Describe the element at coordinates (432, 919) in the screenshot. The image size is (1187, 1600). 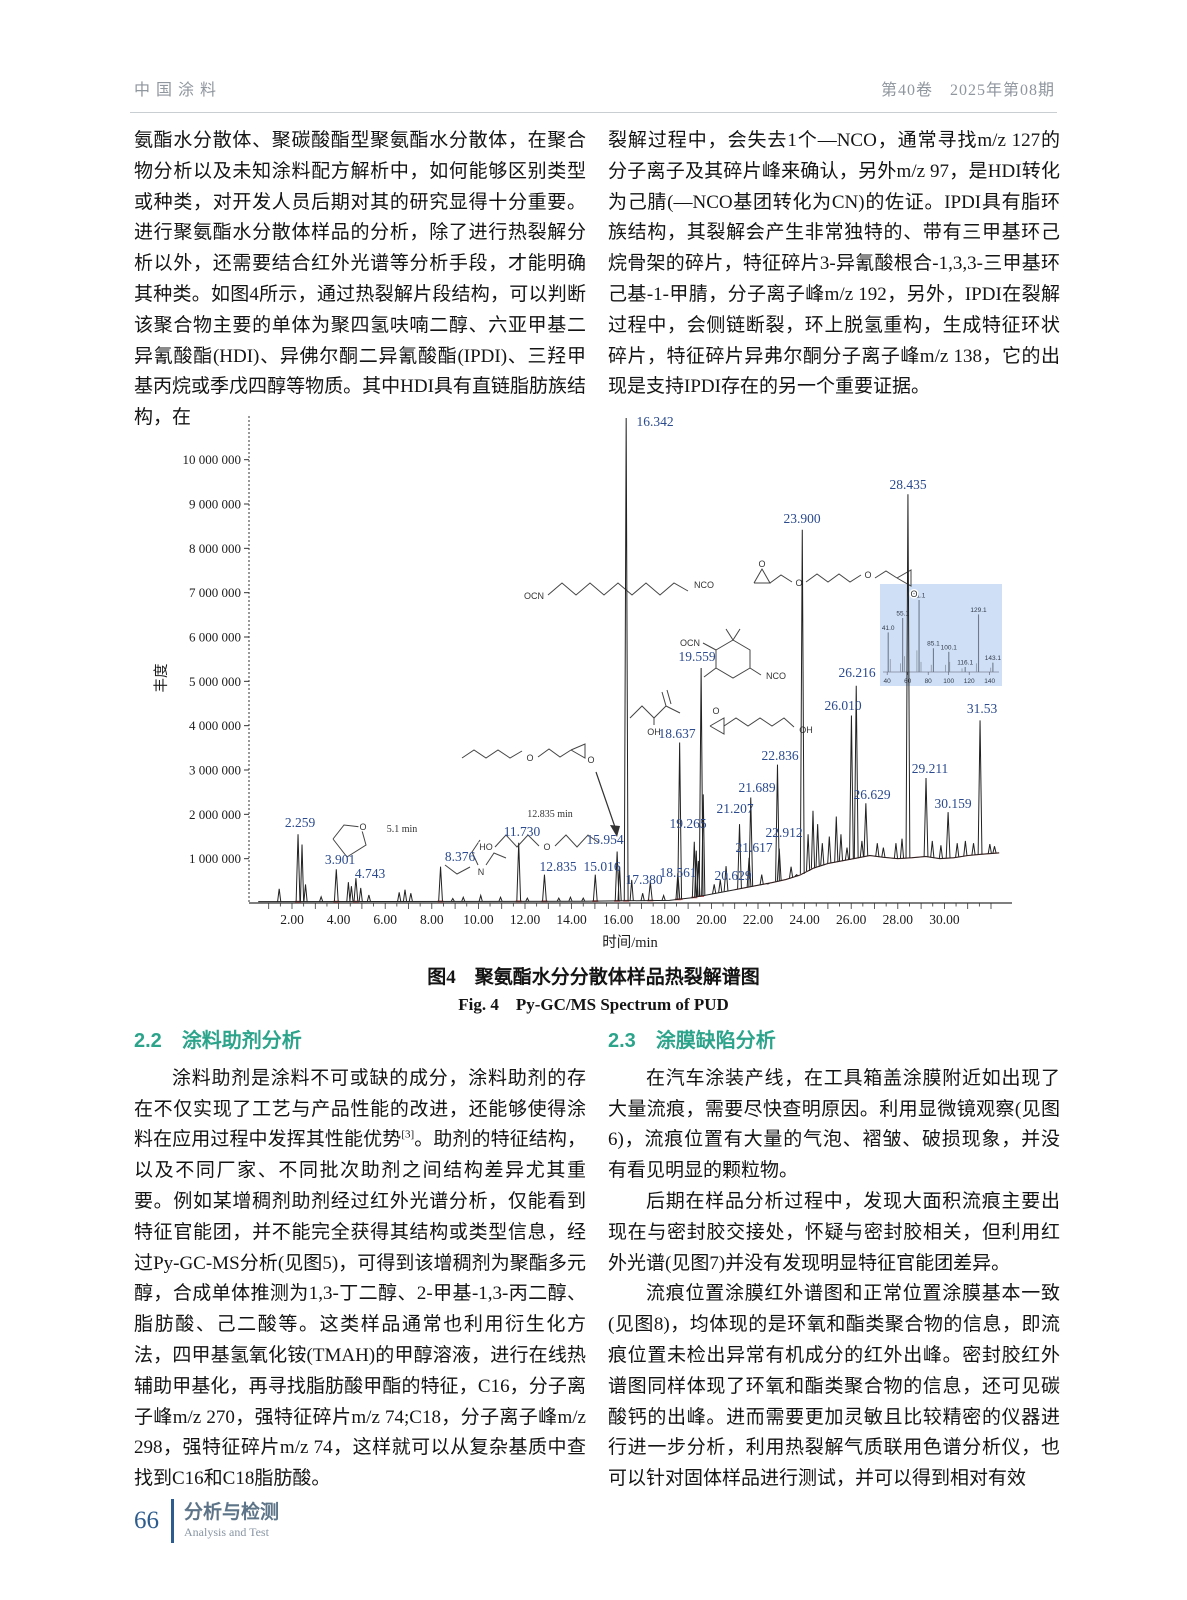
I see `svg-text: 8.00` at that location.